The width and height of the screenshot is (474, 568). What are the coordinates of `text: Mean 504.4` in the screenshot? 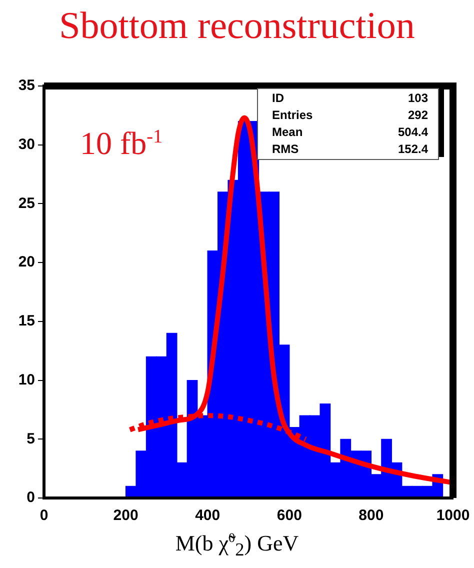 It's located at (350, 132).